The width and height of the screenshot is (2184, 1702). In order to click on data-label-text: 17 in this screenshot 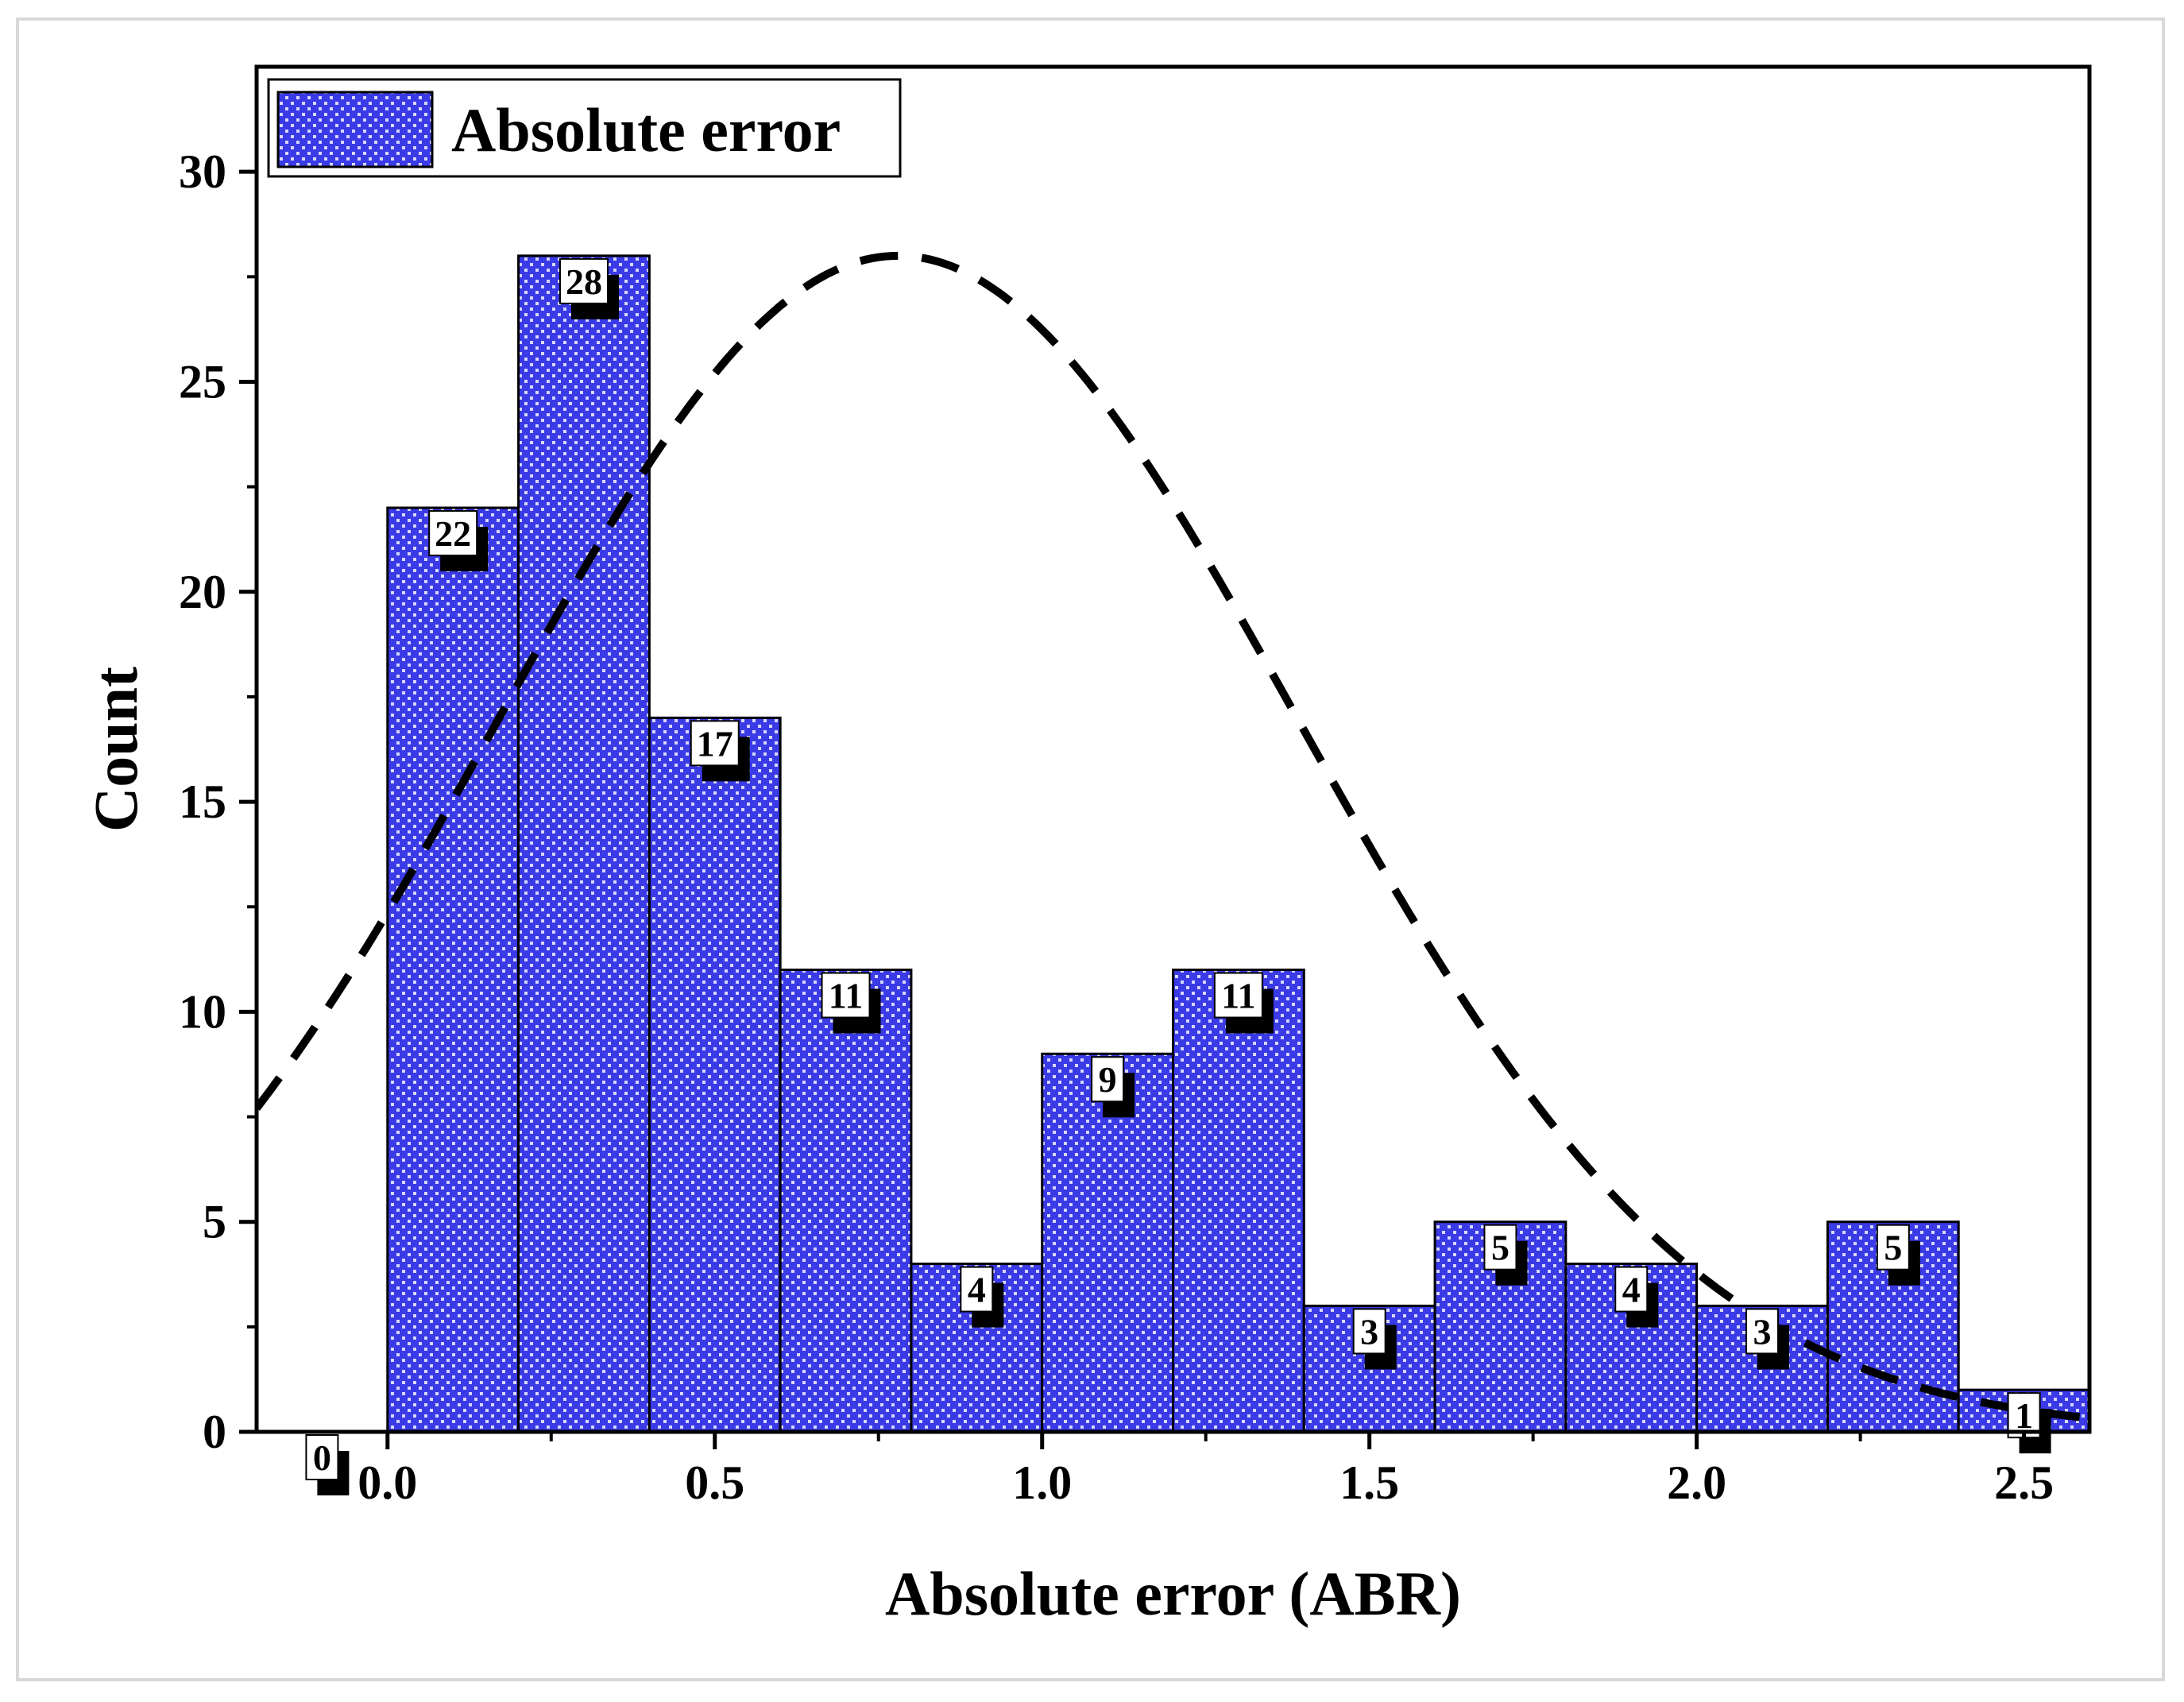, I will do `click(715, 743)`.